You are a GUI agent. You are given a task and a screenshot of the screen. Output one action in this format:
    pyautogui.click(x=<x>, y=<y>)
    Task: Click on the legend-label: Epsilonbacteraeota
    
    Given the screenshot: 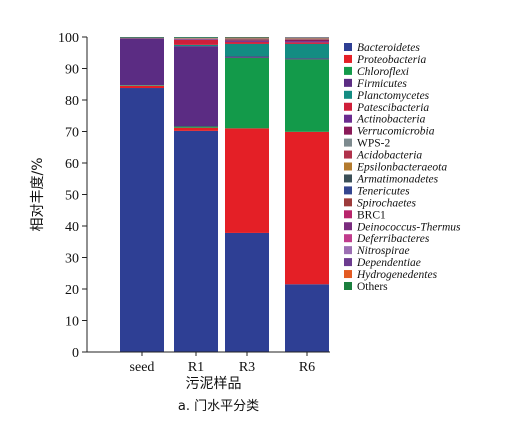 What is the action you would take?
    pyautogui.click(x=401, y=168)
    